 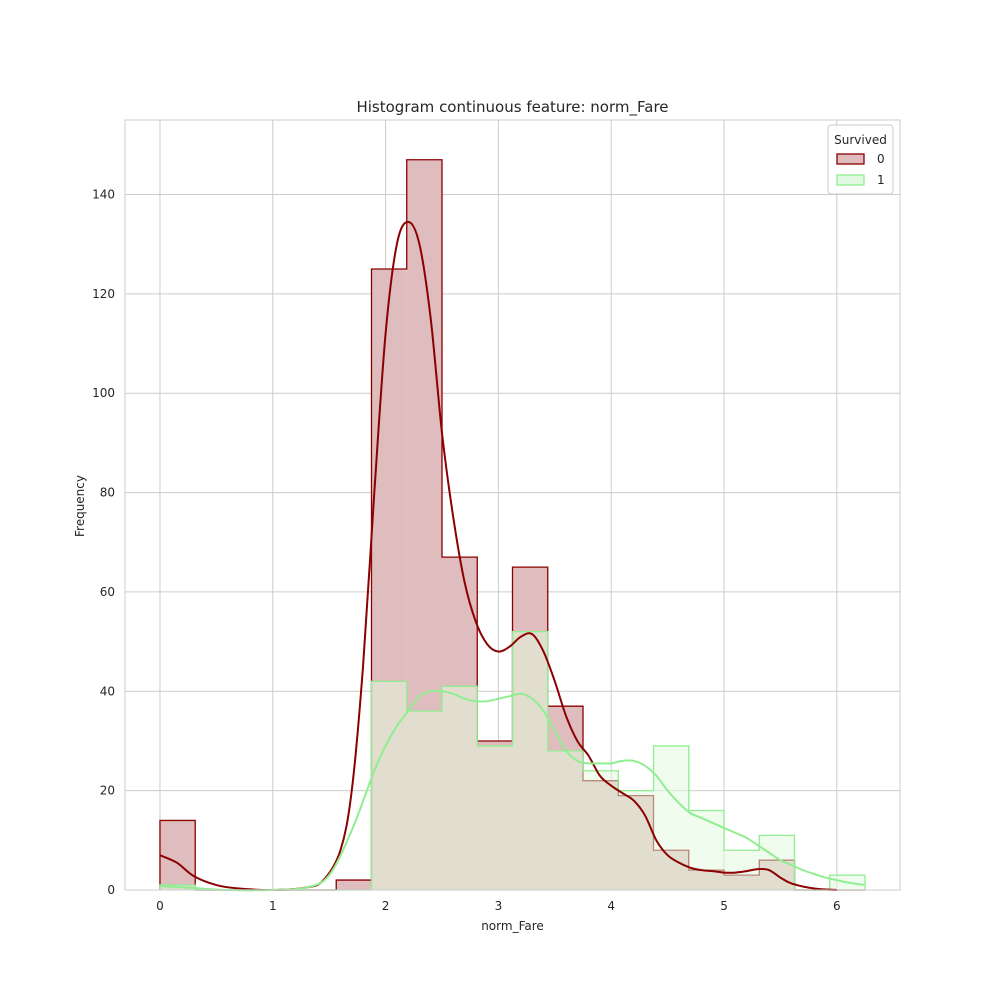 I want to click on legend-label: 1, so click(x=881, y=180).